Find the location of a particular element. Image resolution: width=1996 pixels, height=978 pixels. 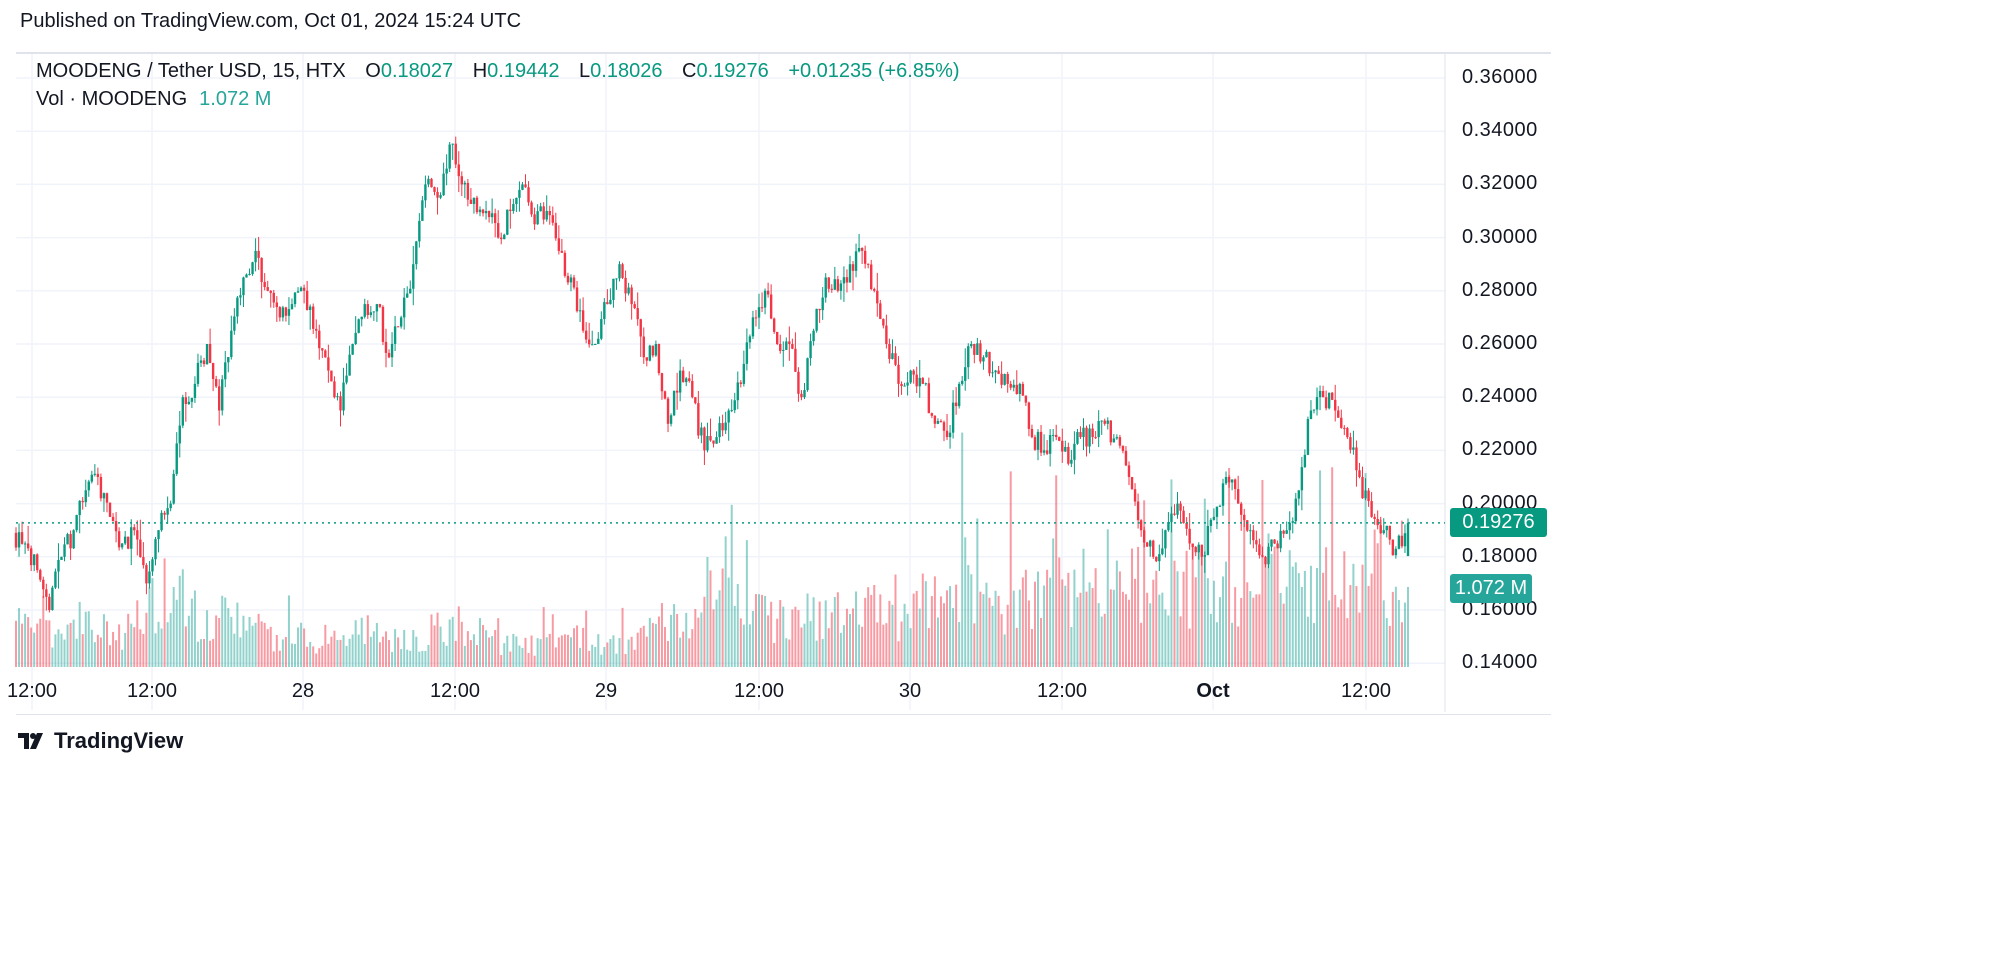

current-volume-tag: 1.072 M is located at coordinates (1491, 588).